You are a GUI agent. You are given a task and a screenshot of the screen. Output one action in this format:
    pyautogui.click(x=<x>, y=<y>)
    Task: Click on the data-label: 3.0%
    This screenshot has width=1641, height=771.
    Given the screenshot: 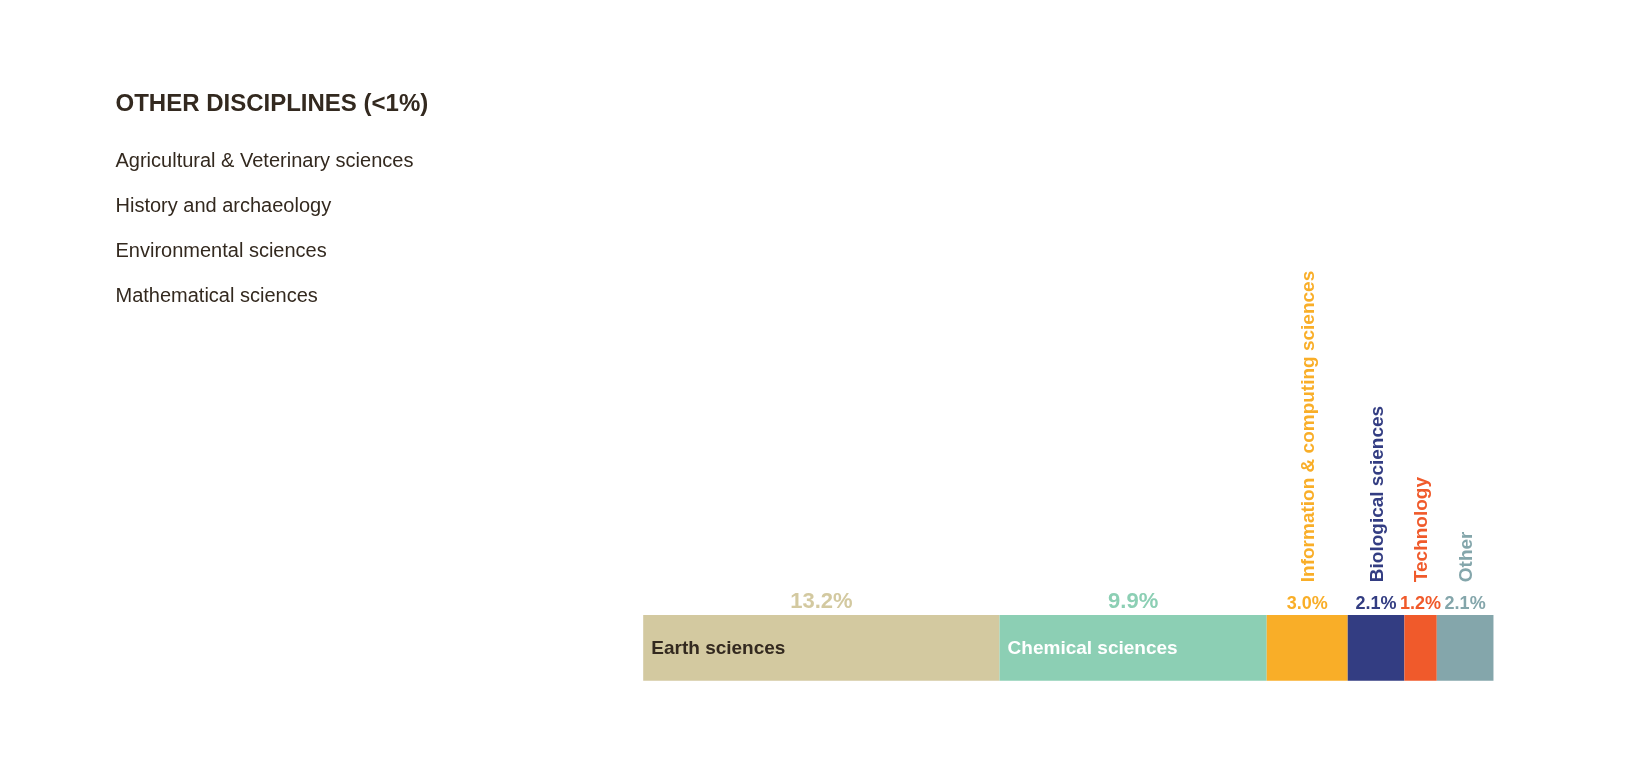 What is the action you would take?
    pyautogui.click(x=1307, y=602)
    